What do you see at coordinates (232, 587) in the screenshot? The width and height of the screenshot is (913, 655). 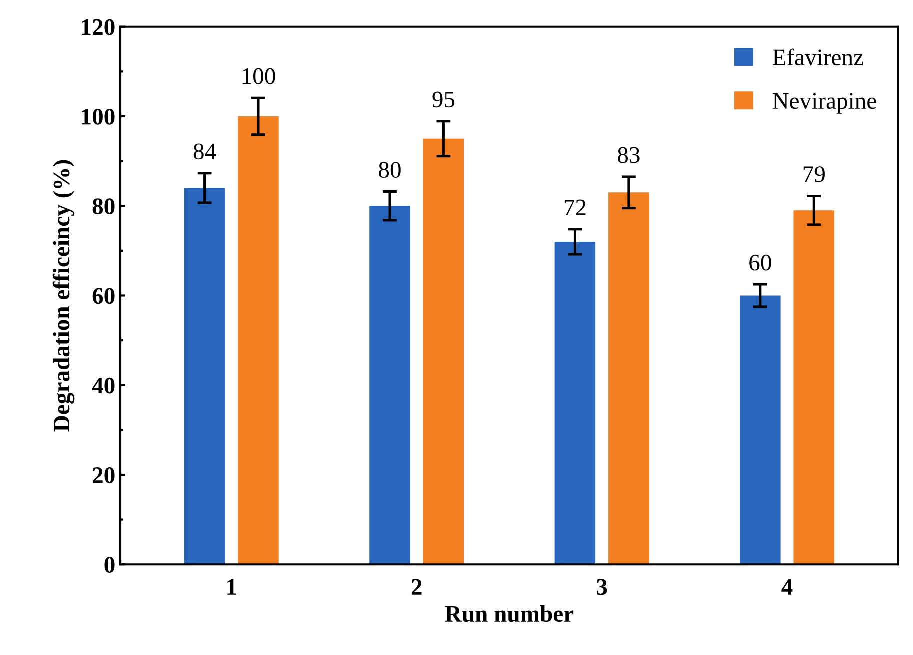 I see `x-tick-label: 1` at bounding box center [232, 587].